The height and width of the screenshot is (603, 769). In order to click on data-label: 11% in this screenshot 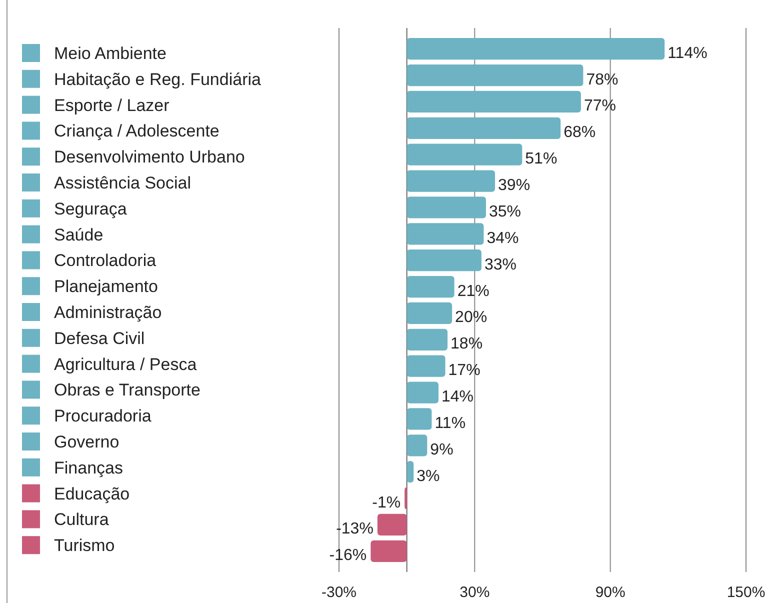, I will do `click(450, 423)`.